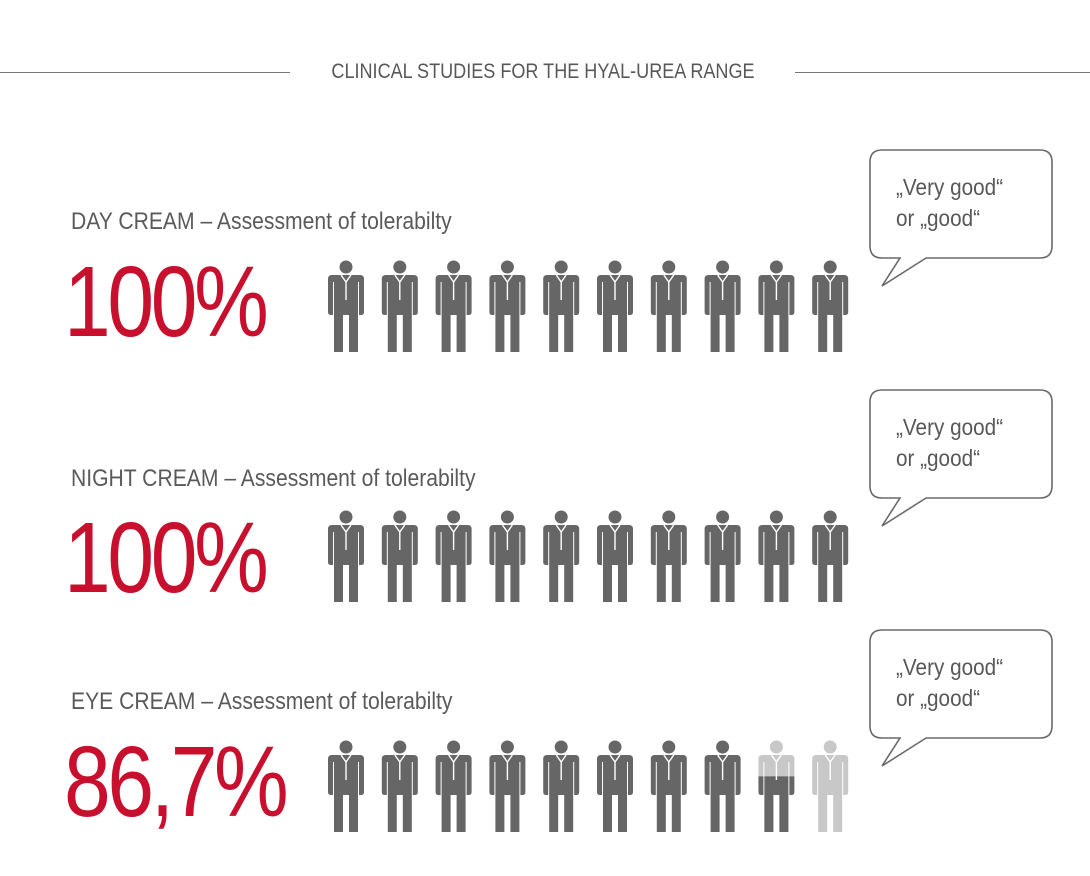 The image size is (1090, 876). Describe the element at coordinates (273, 478) in the screenshot. I see `row-label: NIGHT CREAM – Assessment of tolerabilty` at that location.